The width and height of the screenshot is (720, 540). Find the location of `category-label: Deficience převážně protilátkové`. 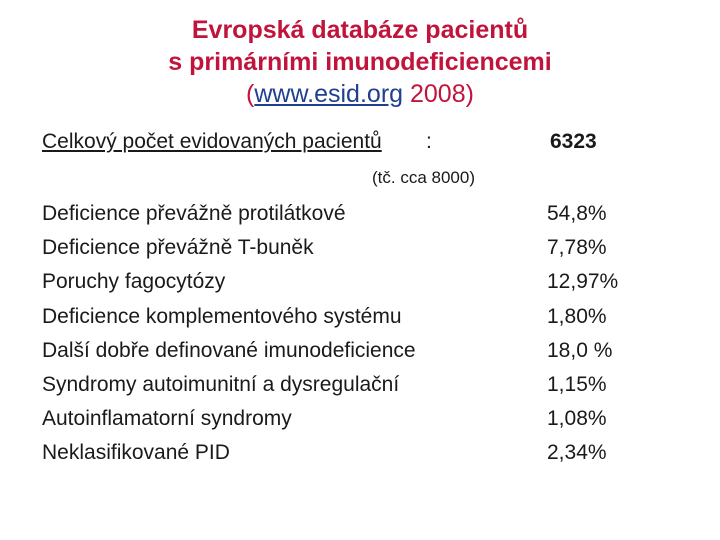

category-label: Deficience převážně protilátkové is located at coordinates (194, 213).